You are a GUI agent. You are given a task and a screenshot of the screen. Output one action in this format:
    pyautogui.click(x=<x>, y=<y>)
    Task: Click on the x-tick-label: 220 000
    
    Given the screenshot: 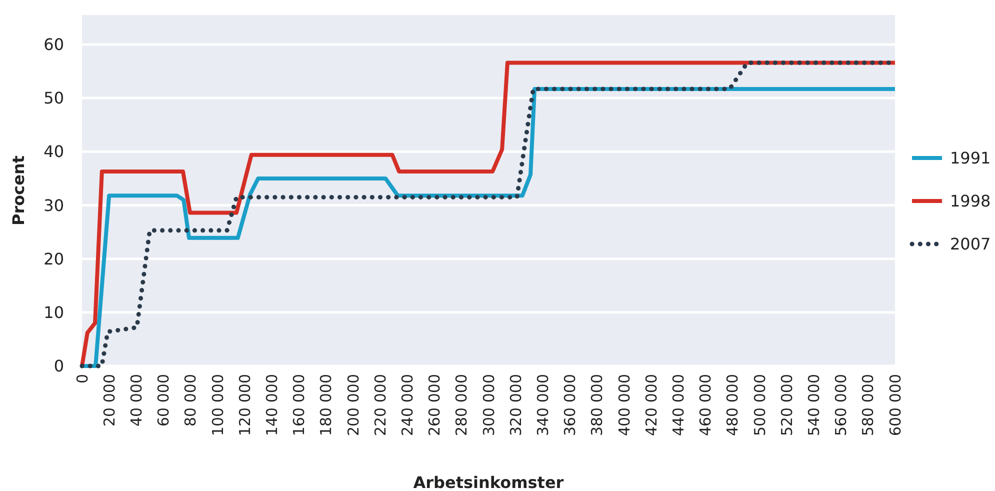 What is the action you would take?
    pyautogui.click(x=380, y=405)
    